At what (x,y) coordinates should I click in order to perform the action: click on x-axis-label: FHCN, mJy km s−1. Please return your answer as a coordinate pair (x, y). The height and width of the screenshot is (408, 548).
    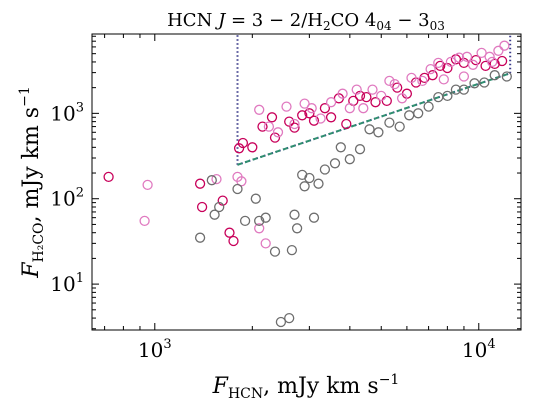
    Looking at the image, I should click on (306, 387).